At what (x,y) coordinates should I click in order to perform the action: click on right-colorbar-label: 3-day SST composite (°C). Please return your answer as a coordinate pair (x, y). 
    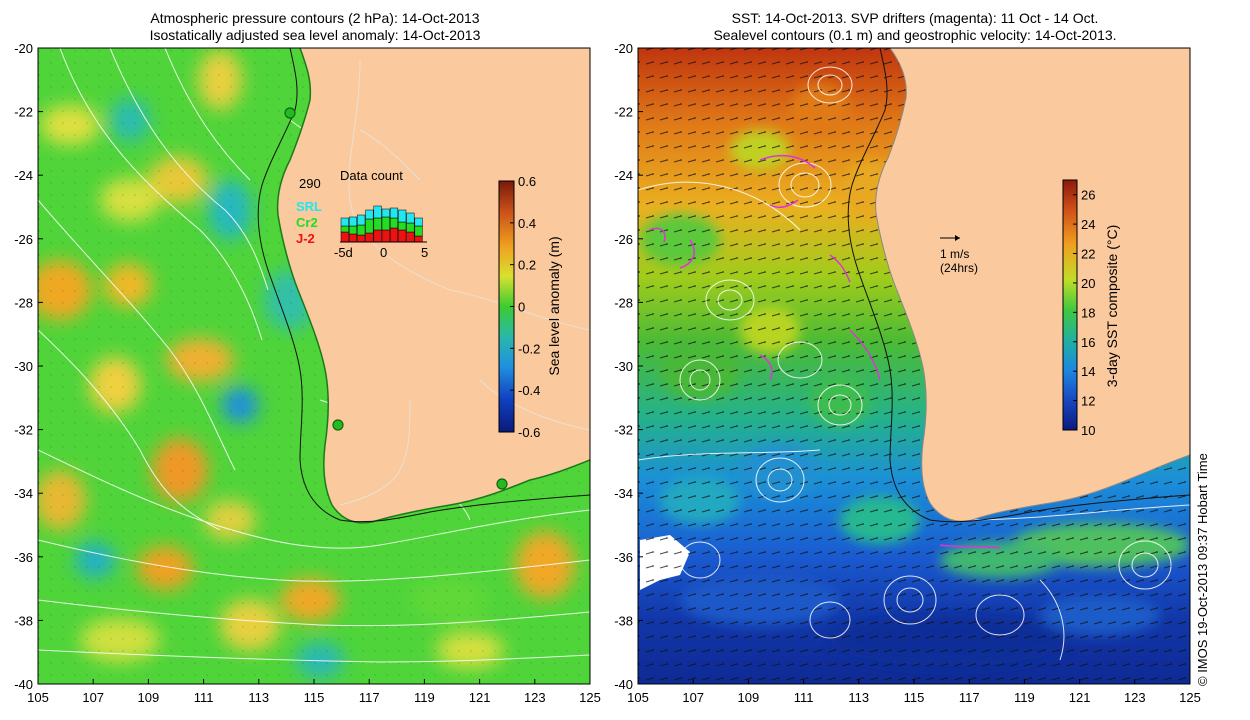
    Looking at the image, I should click on (1112, 306).